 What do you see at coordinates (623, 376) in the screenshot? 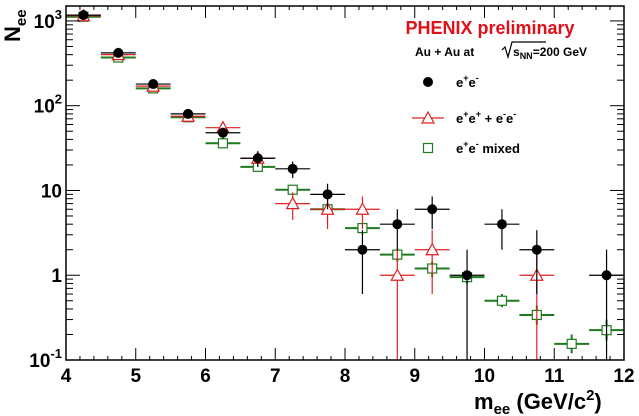
I see `x-tick-label: 12` at bounding box center [623, 376].